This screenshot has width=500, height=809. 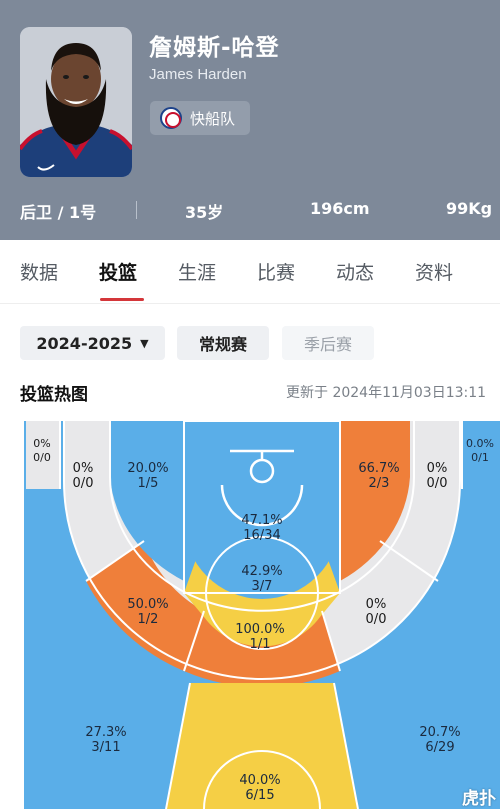 I want to click on zone-right-corner, so click(x=481, y=455).